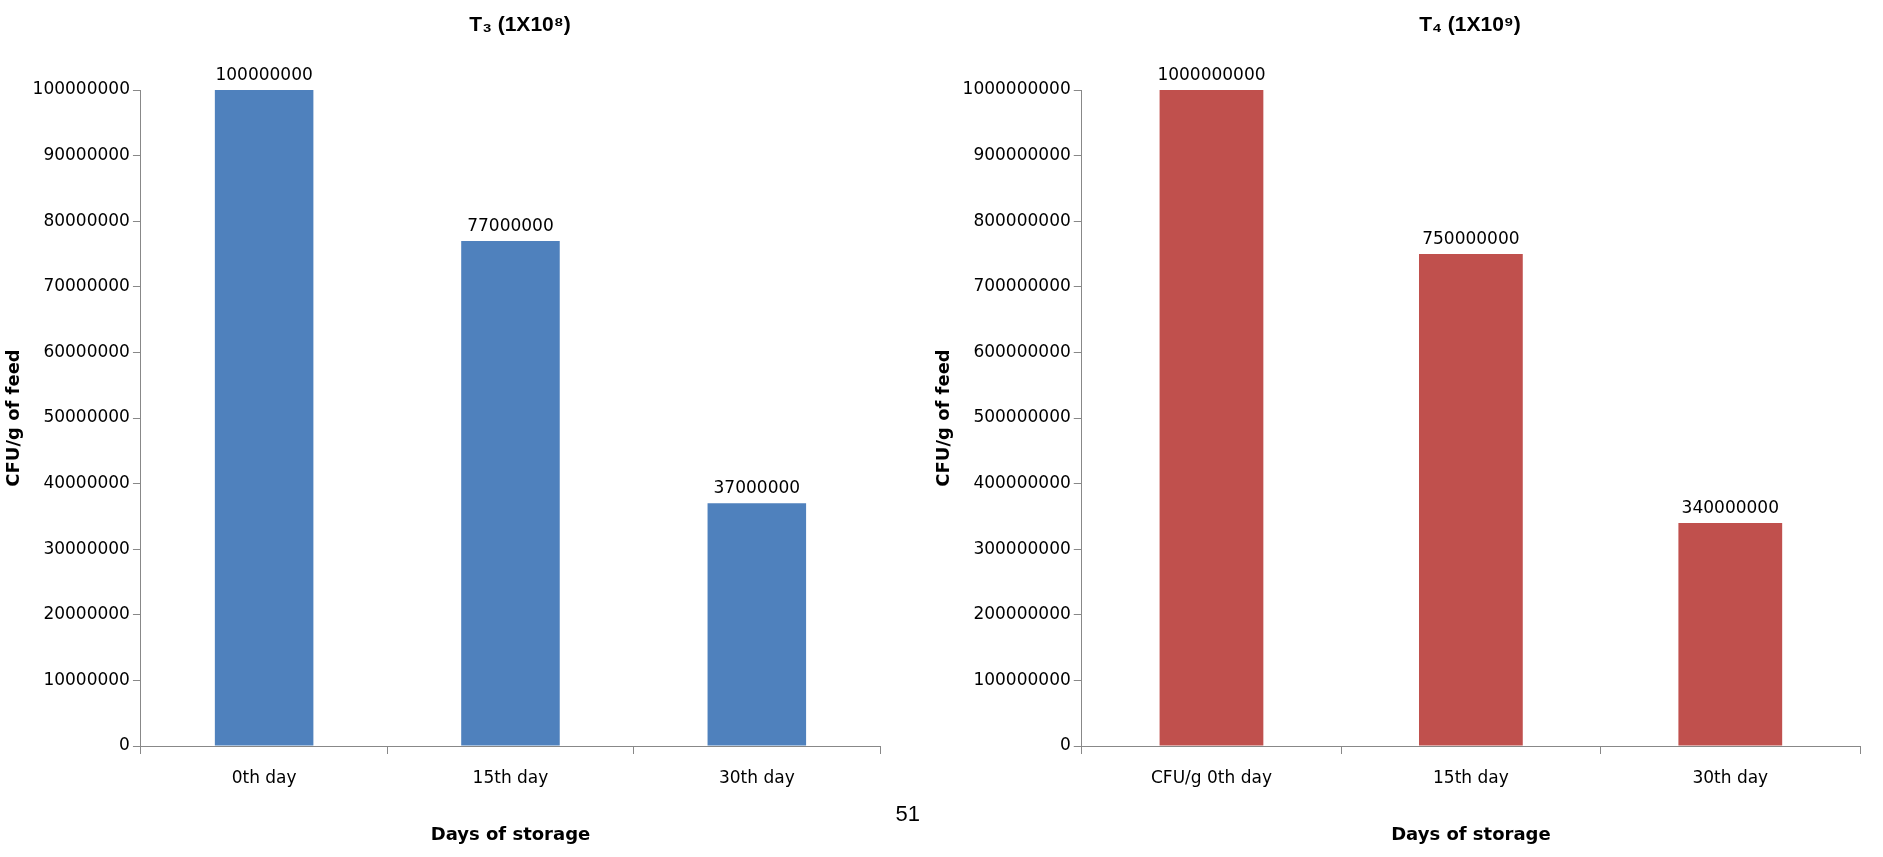  I want to click on chart-title: T₄ (1X10⁹), so click(1470, 24).